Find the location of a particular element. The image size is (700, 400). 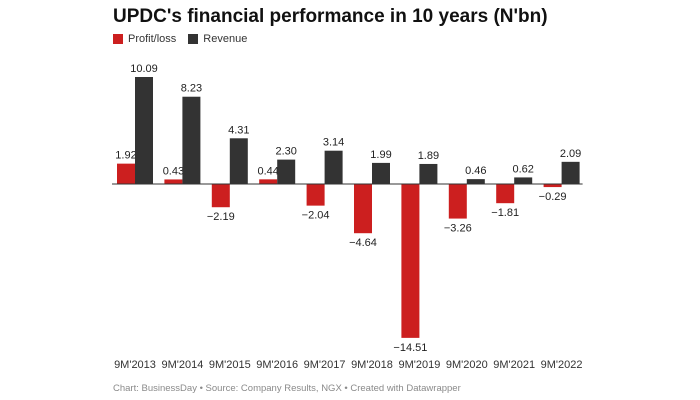

data-label-profit-loss: −2.19 is located at coordinates (221, 217).